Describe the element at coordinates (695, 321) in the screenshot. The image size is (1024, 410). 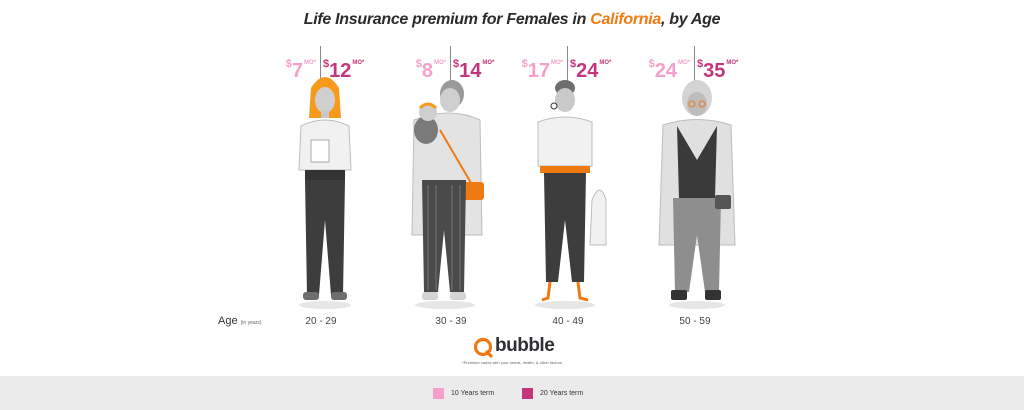
I see `age-tick-label: 50 - 59` at that location.